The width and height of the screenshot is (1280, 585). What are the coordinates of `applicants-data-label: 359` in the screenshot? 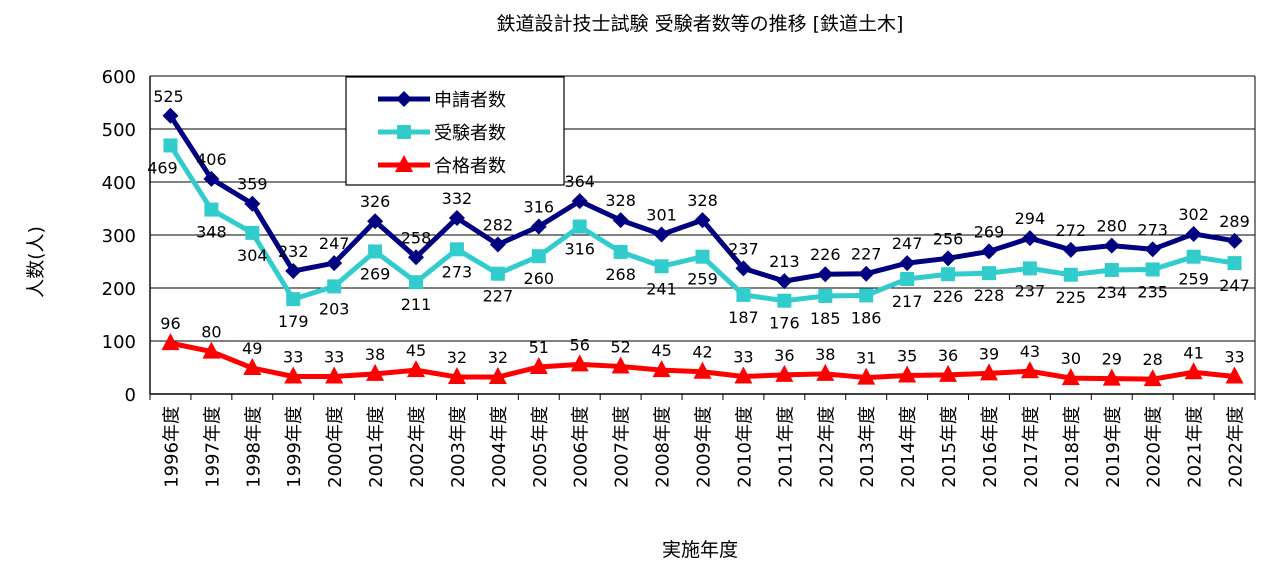 It's located at (252, 184).